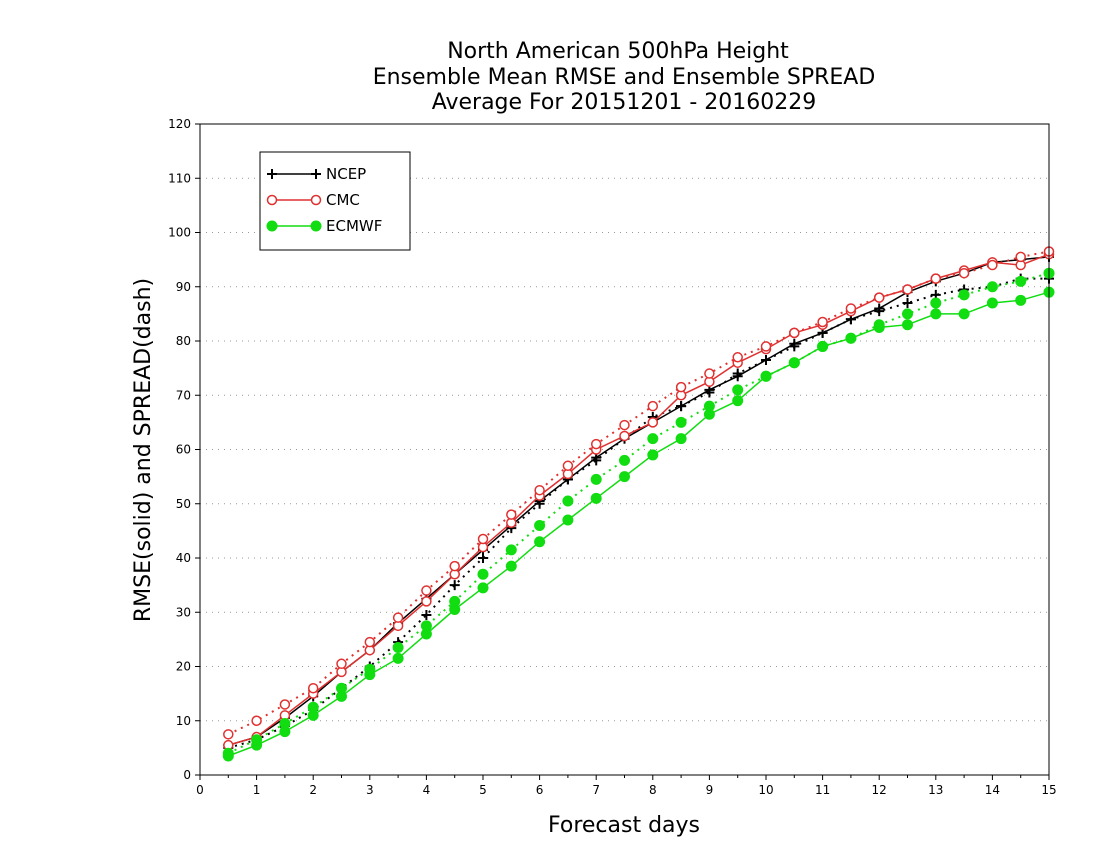  Describe the element at coordinates (1048, 790) in the screenshot. I see `x-tick-label-15: 15` at that location.